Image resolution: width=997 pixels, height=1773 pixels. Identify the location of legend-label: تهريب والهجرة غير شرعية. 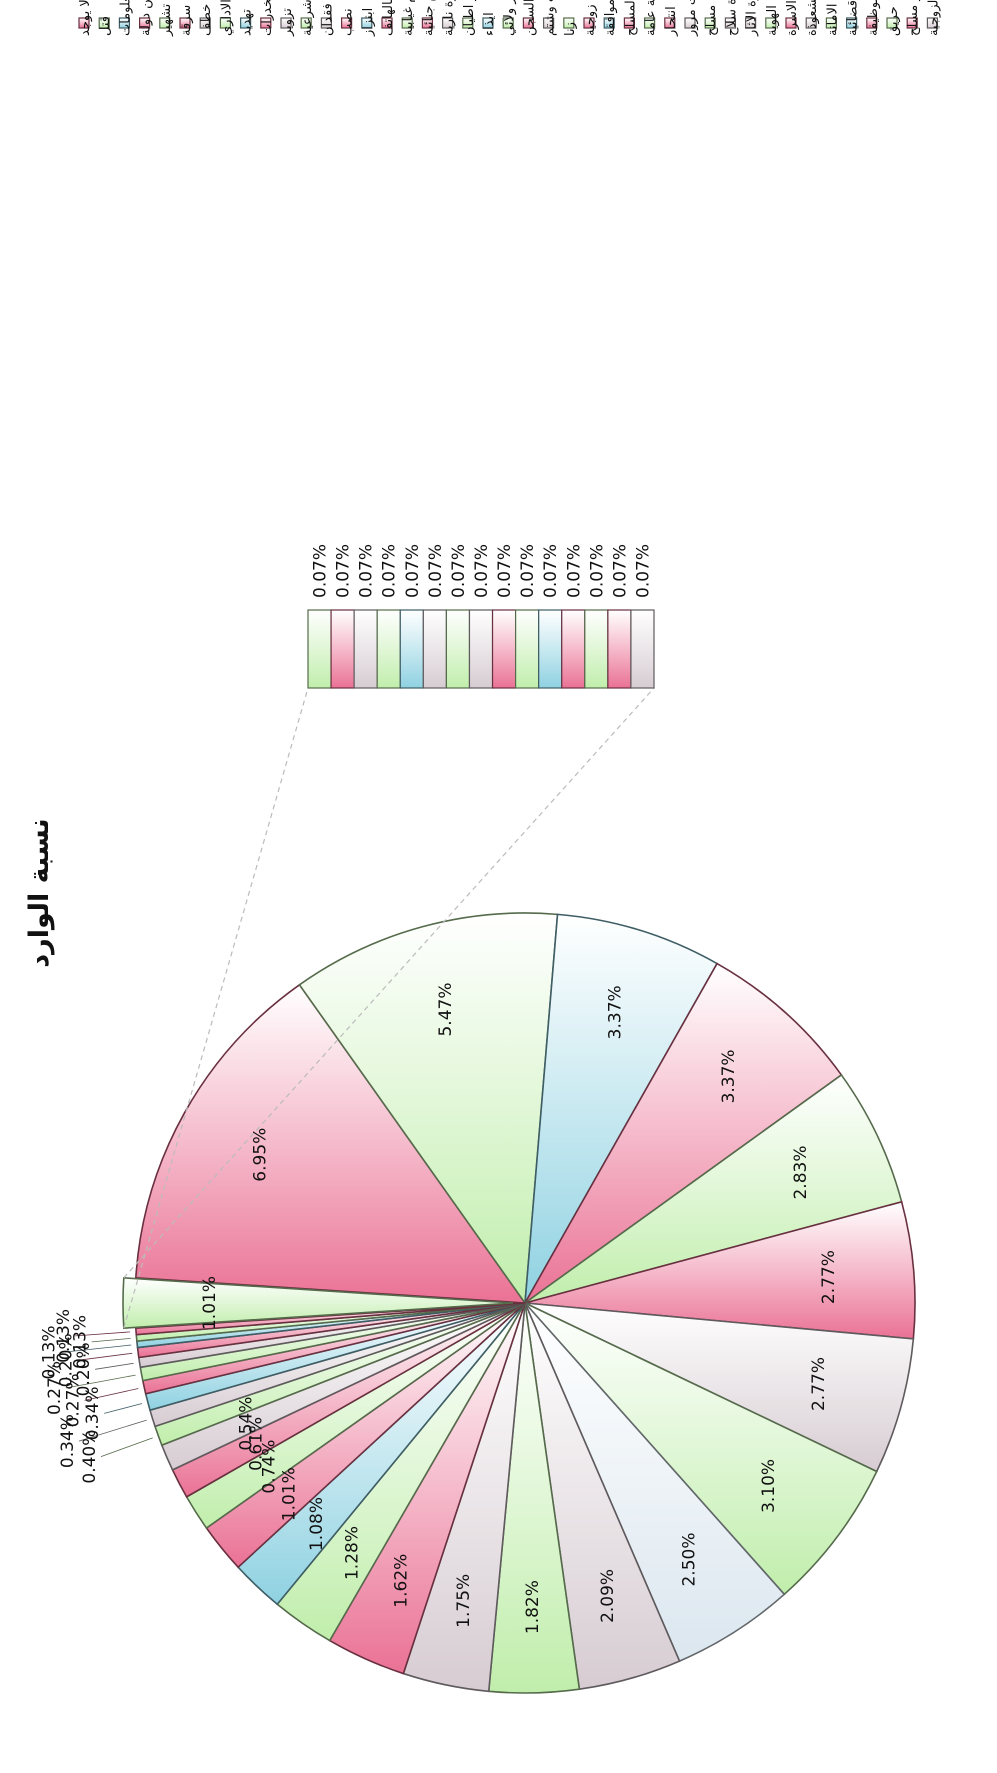
(307, 18).